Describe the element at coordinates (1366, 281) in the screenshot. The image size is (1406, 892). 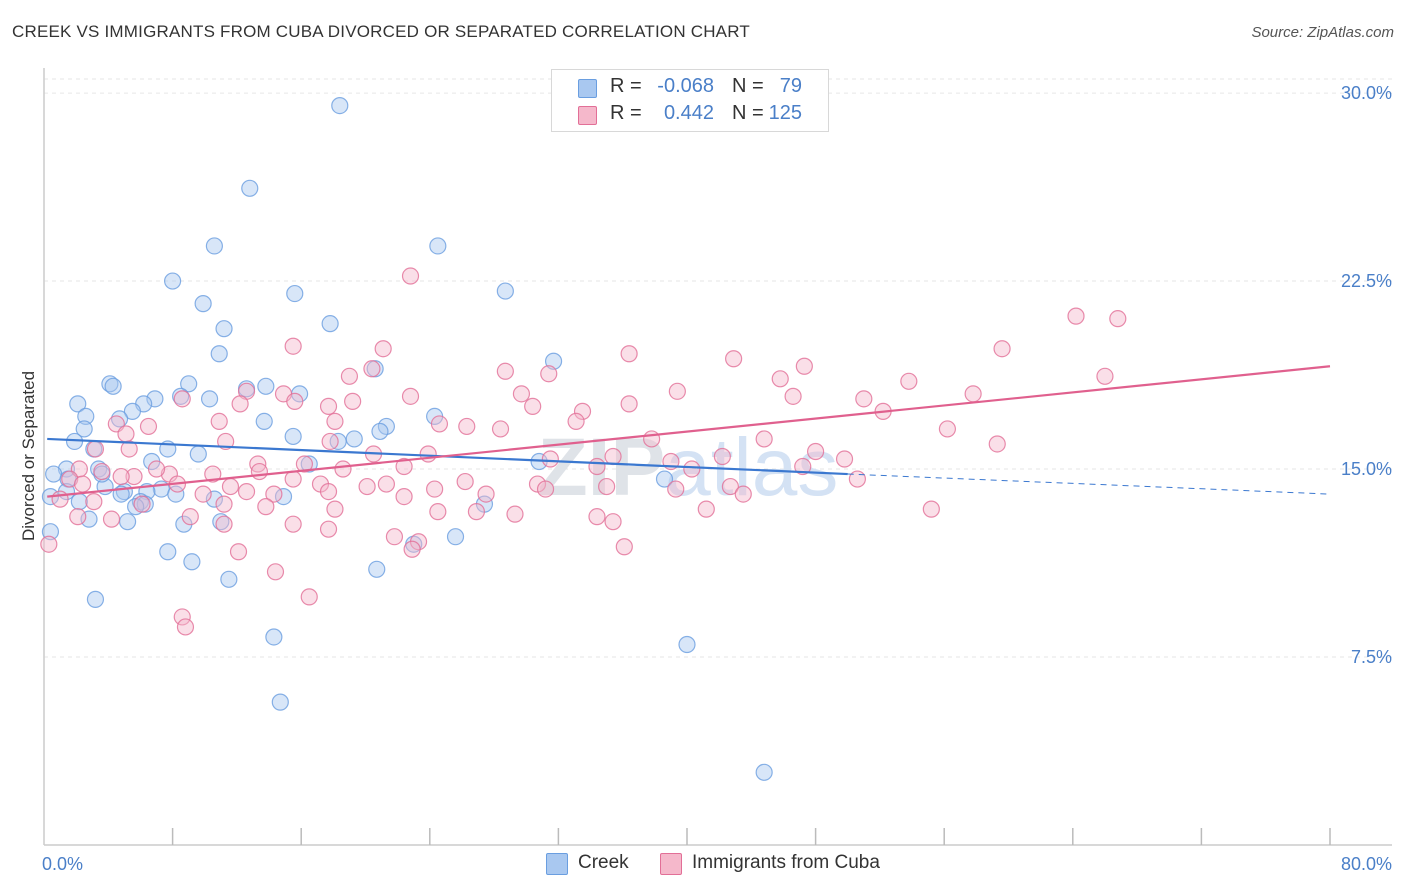
I see `y-tick-label: 22.5%` at that location.